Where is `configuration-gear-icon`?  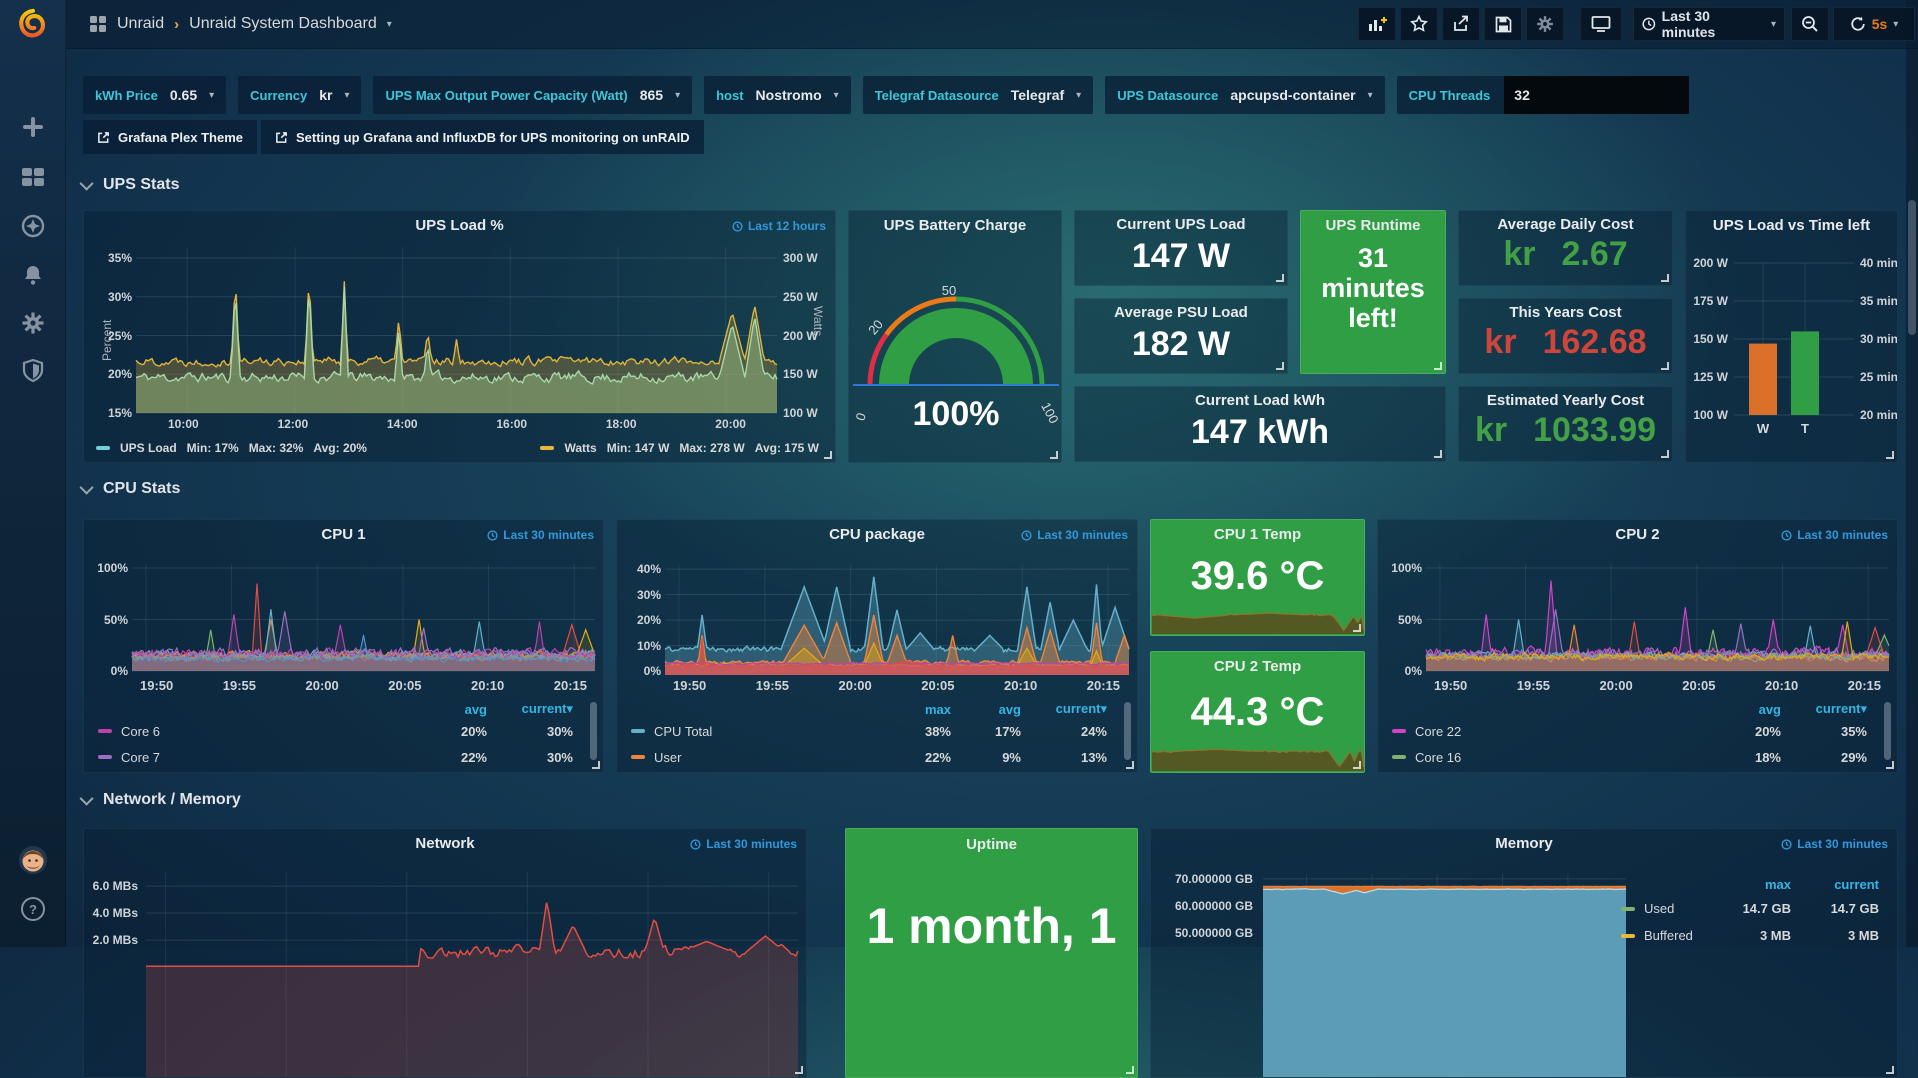 configuration-gear-icon is located at coordinates (33, 323).